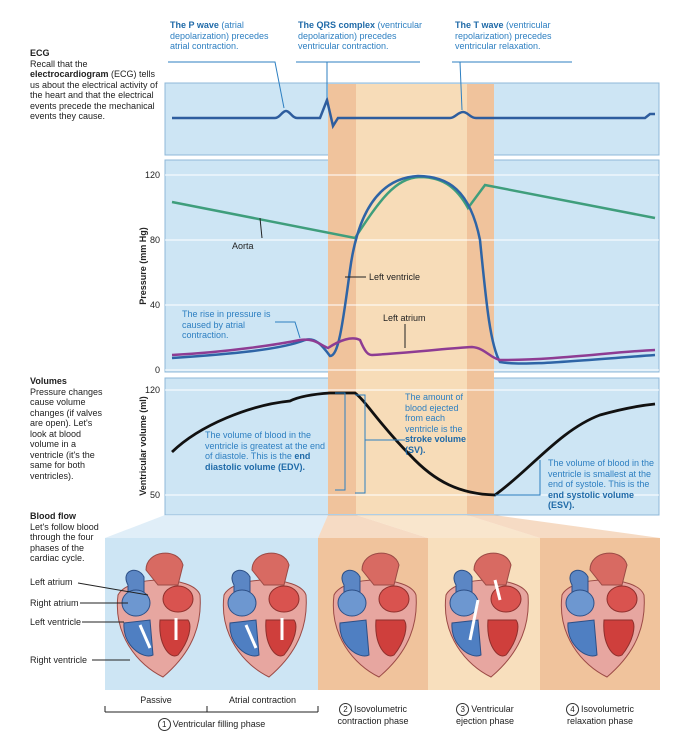  What do you see at coordinates (345, 709) in the screenshot?
I see `phase-number: 2` at bounding box center [345, 709].